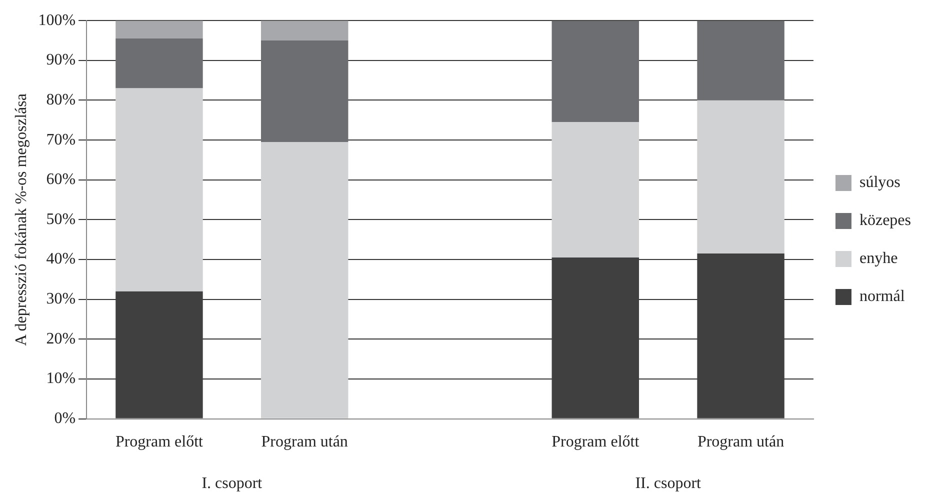 The width and height of the screenshot is (933, 504). What do you see at coordinates (61, 139) in the screenshot?
I see `y-tick-label: 70%` at bounding box center [61, 139].